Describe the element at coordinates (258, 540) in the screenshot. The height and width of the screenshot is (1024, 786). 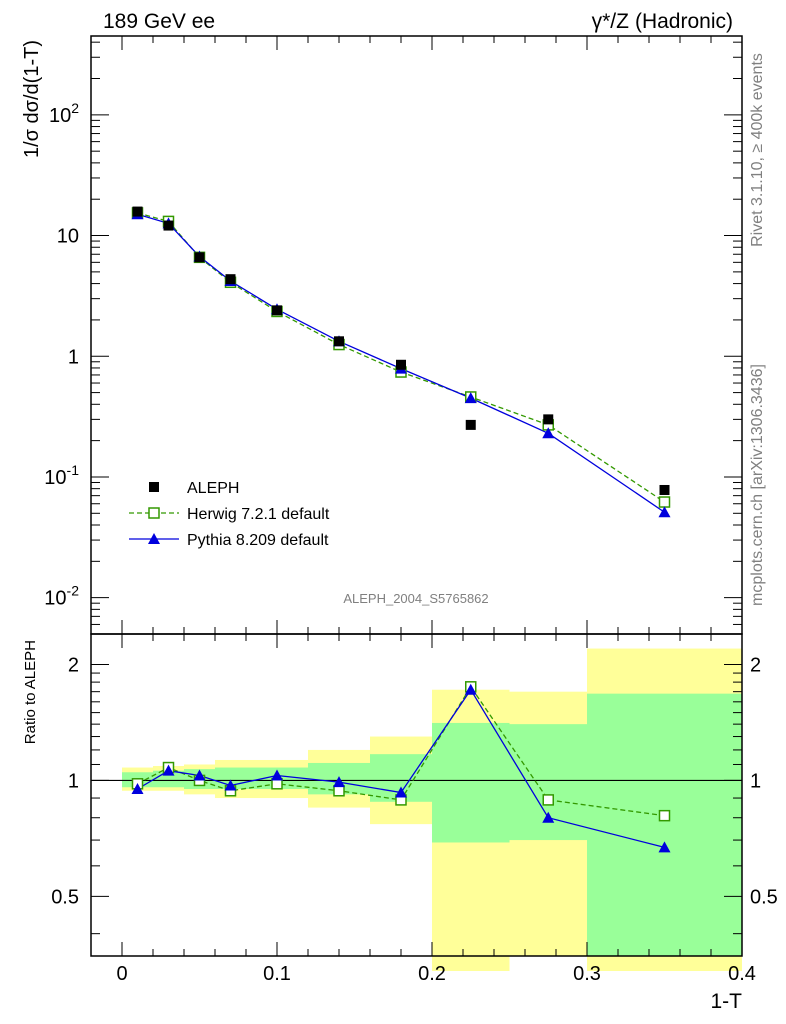
I see `legend-label: Pythia 8.209 default` at that location.